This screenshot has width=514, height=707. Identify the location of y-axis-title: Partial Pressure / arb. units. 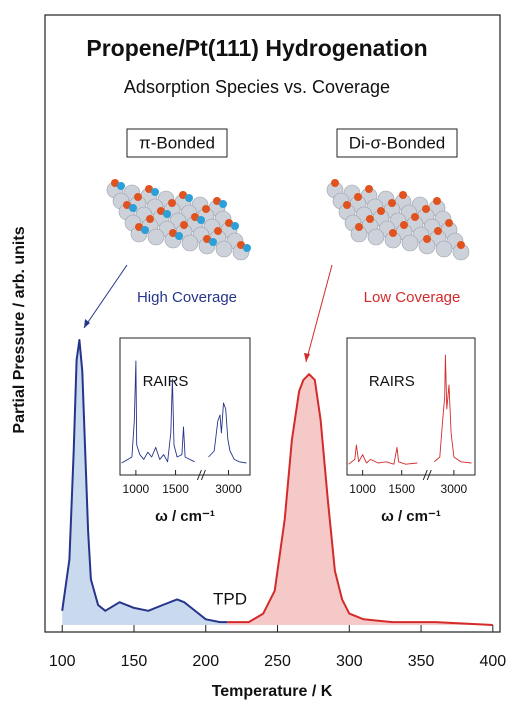
(19, 329).